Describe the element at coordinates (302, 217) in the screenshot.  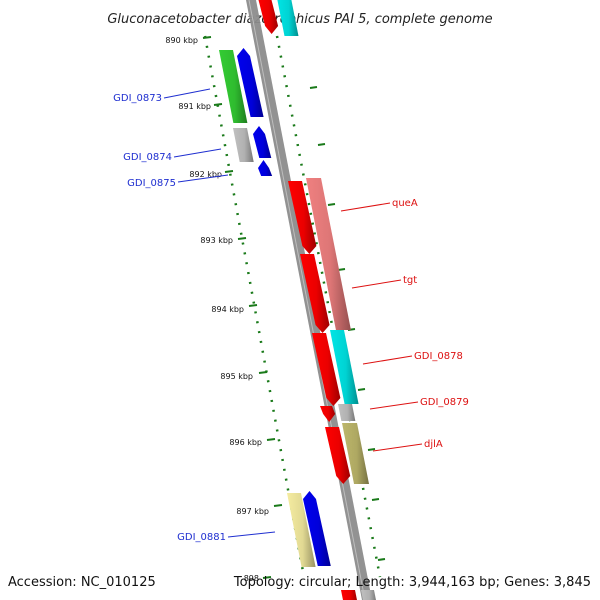
I see `cds-quea-red` at that location.